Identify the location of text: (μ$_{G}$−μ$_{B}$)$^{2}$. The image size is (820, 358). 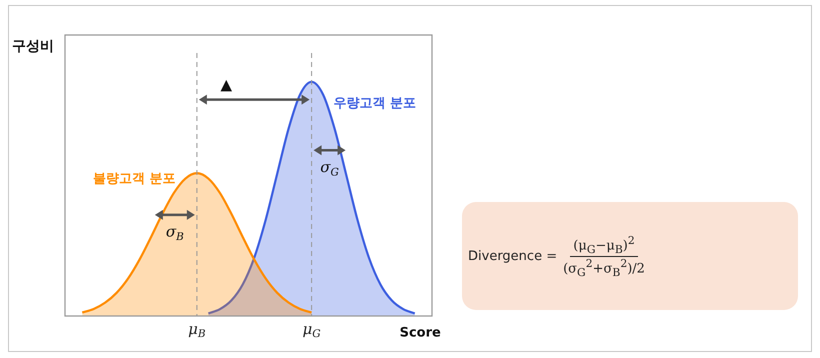
(604, 245).